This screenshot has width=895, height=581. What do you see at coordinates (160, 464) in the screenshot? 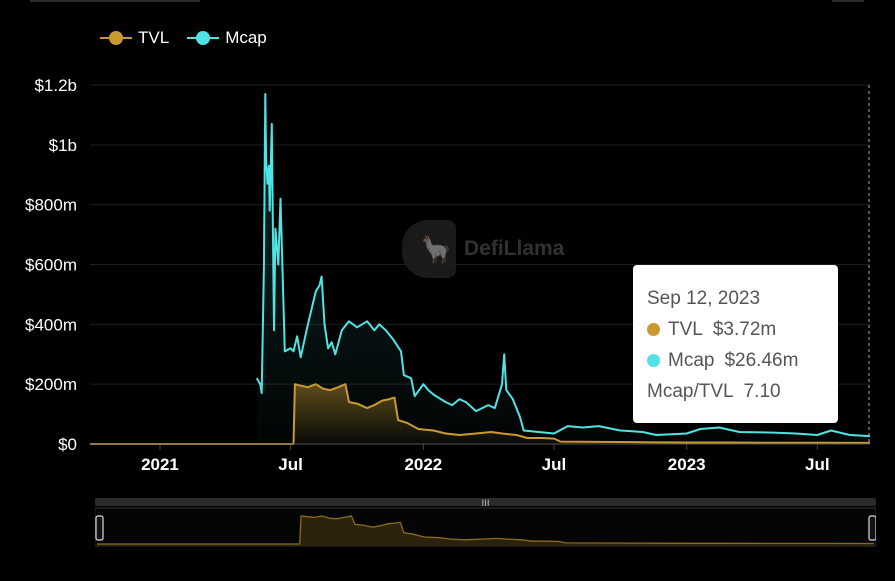
I see `x-tick-label: 2021` at bounding box center [160, 464].